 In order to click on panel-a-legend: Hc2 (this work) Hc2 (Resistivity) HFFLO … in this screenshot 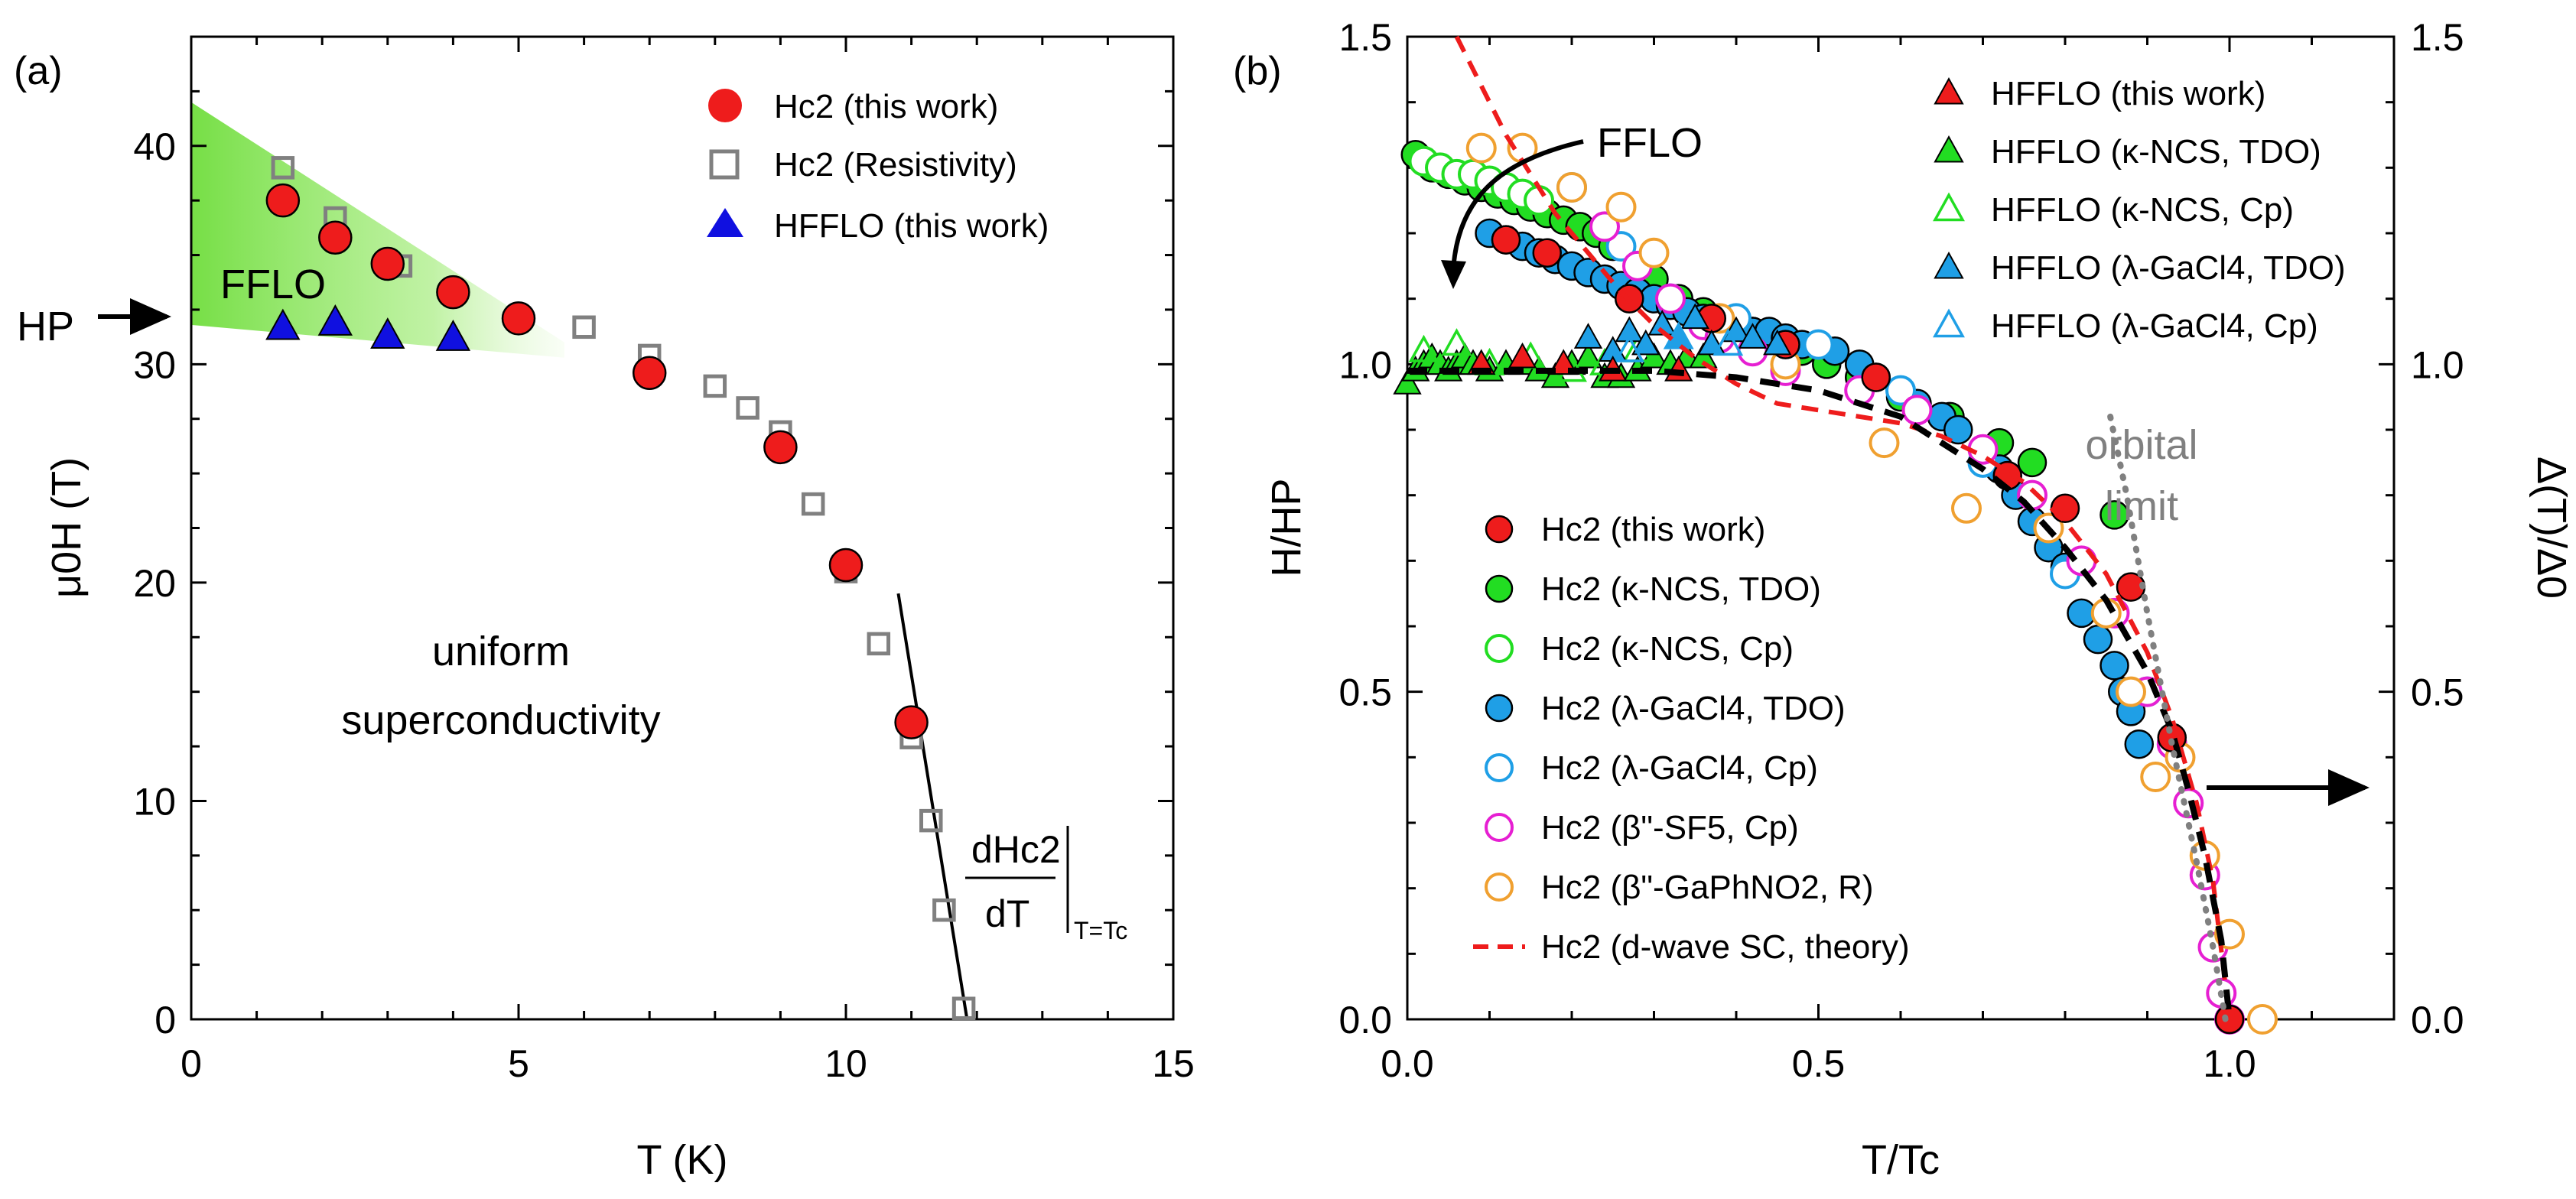, I will do `click(878, 166)`.